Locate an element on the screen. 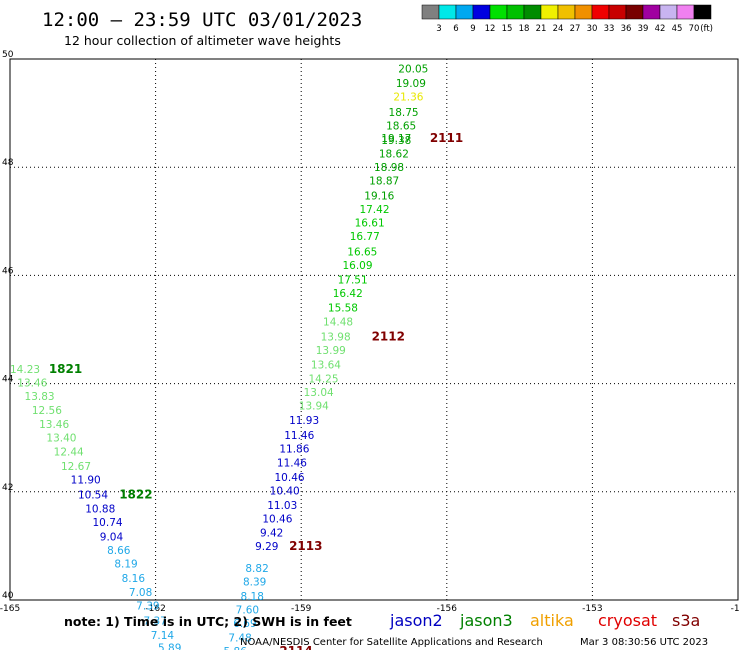 The height and width of the screenshot is (650, 740). x-tick-label: -159 is located at coordinates (301, 609).